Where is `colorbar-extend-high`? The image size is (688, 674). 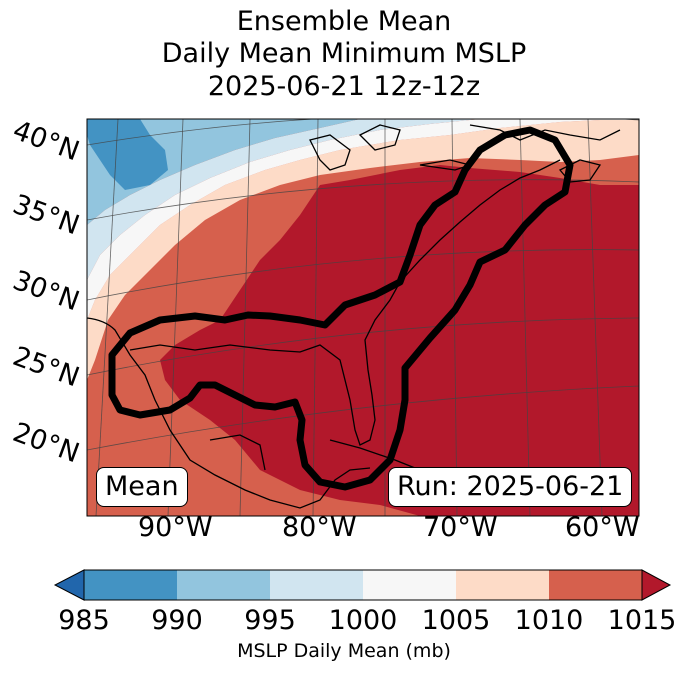
colorbar-extend-high is located at coordinates (656, 585).